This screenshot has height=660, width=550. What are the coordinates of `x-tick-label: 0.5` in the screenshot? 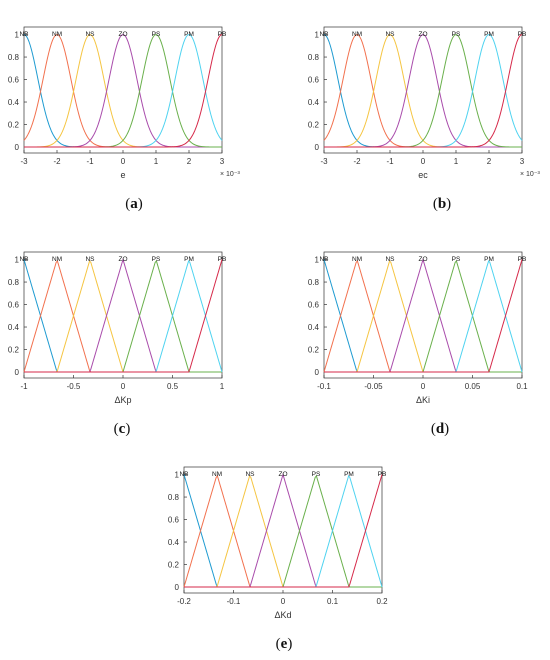 It's located at (173, 386).